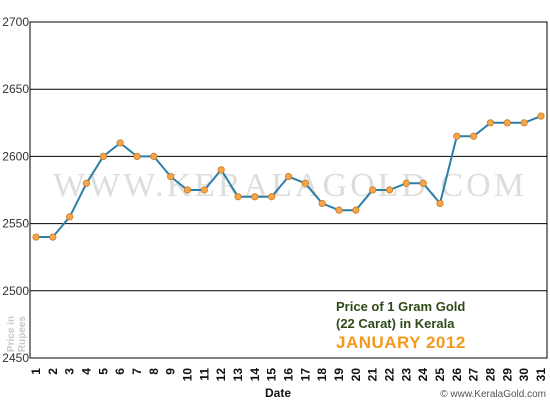  What do you see at coordinates (15, 156) in the screenshot?
I see `y-tick-label: 2600` at bounding box center [15, 156].